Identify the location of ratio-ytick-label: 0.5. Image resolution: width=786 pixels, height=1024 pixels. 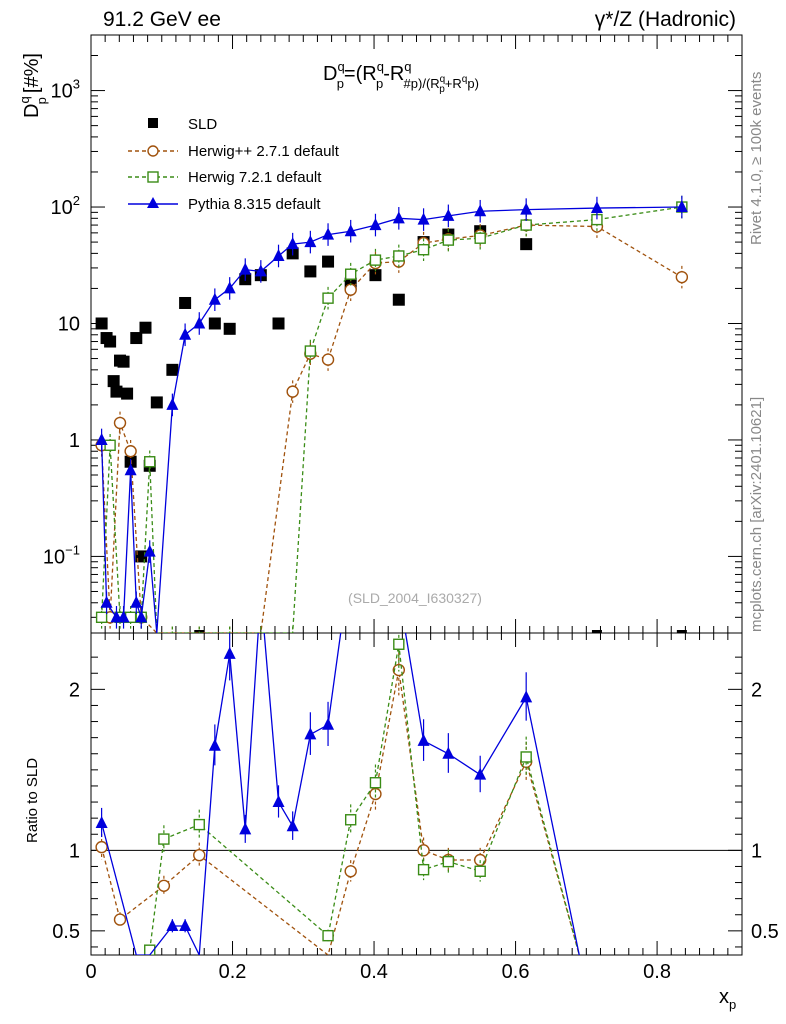
(66, 932).